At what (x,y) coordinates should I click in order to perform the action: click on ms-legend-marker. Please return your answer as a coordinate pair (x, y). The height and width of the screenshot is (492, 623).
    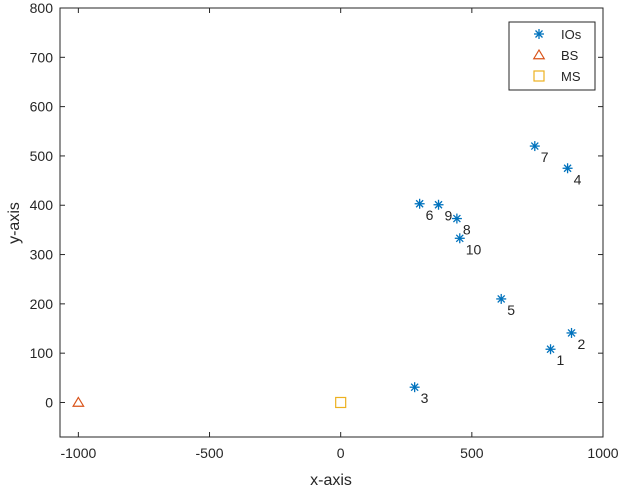
    Looking at the image, I should click on (539, 76).